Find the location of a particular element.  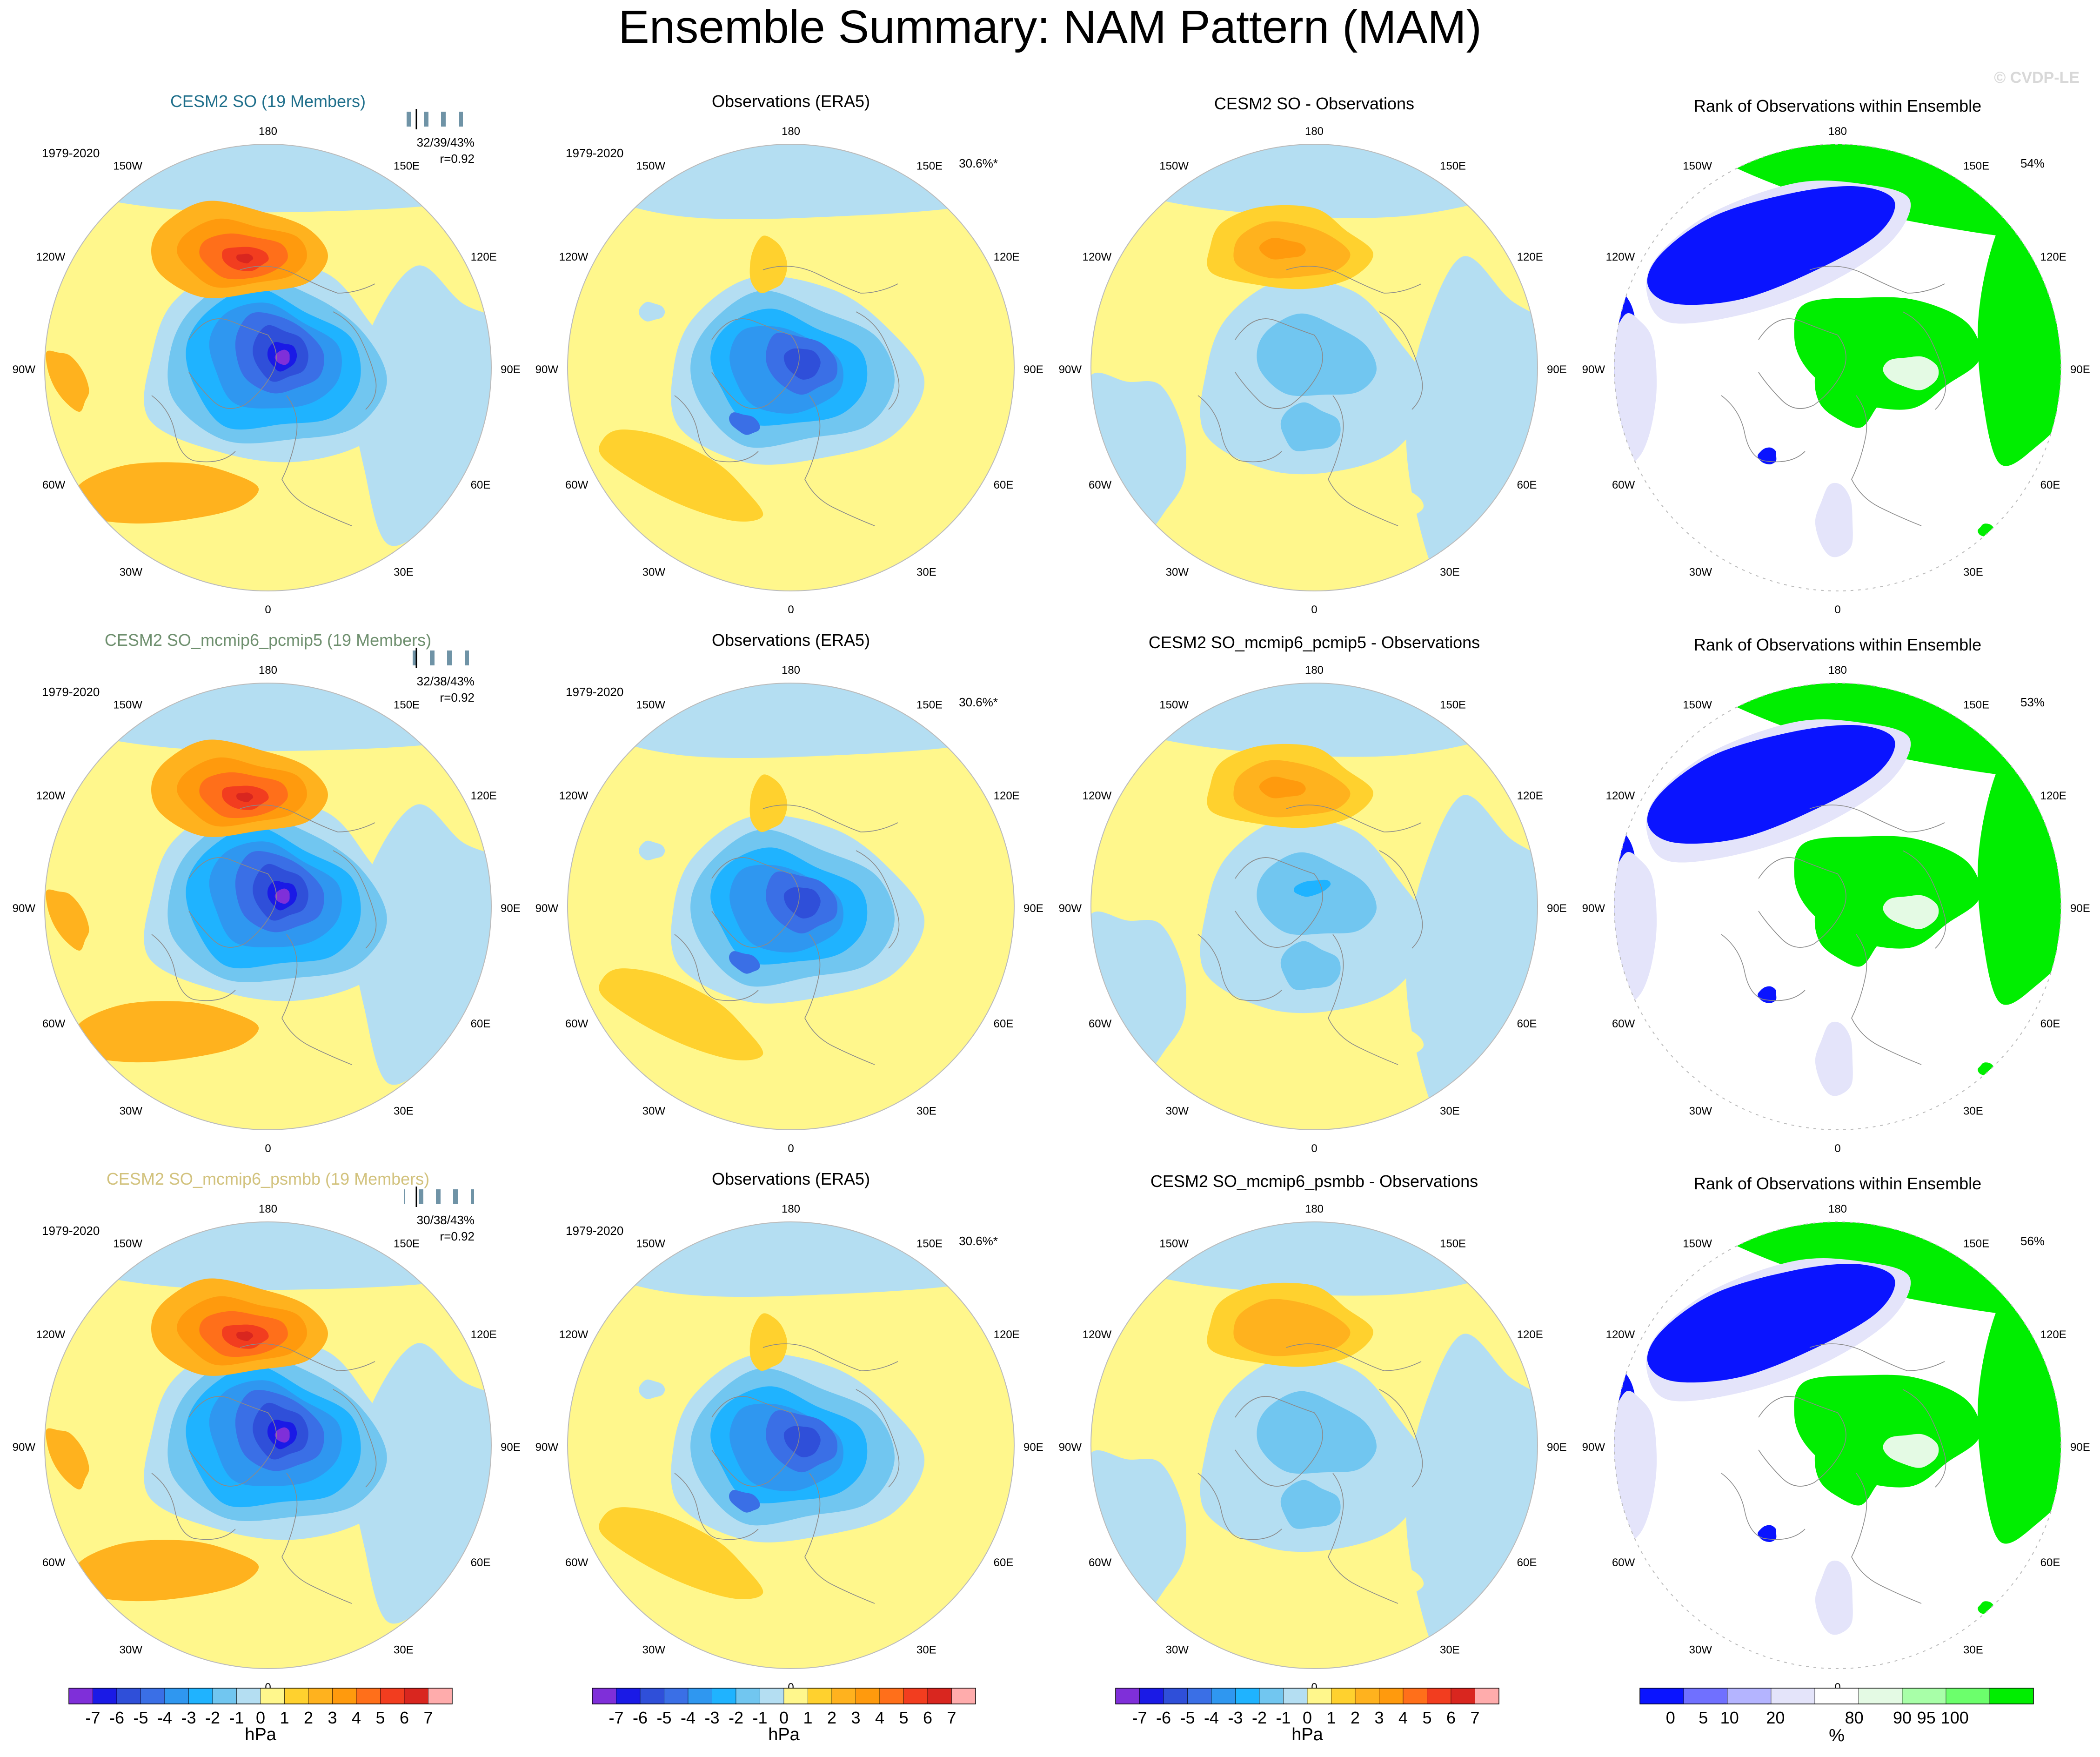

colorbar-hpa-2: -7 -6 -5 -4 -3 -2 -1 0 1 2 3 4 5 6 7 hPa is located at coordinates (784, 1716).